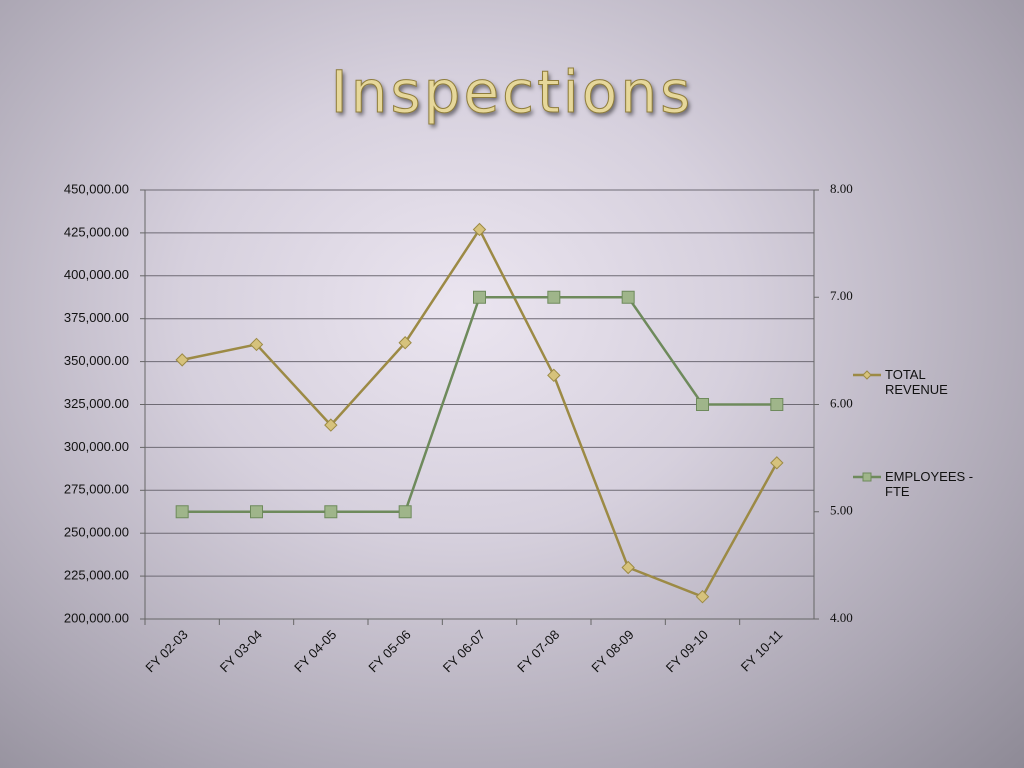 The width and height of the screenshot is (1024, 768). Describe the element at coordinates (96, 231) in the screenshot. I see `y-tick-label: 425,000.00` at that location.